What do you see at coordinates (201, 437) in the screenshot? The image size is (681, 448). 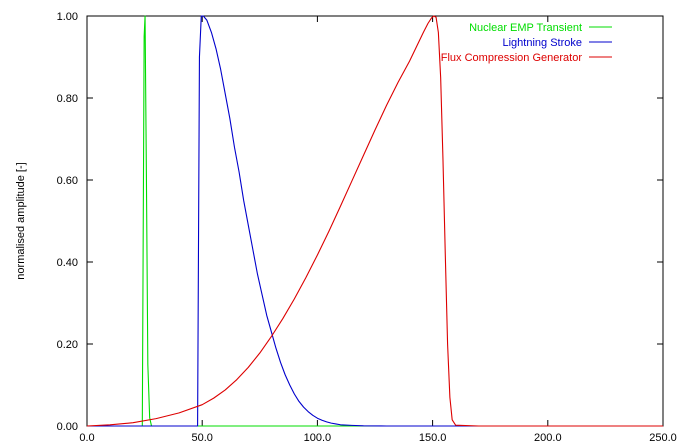 I see `x-tick-label: 50.0` at bounding box center [201, 437].